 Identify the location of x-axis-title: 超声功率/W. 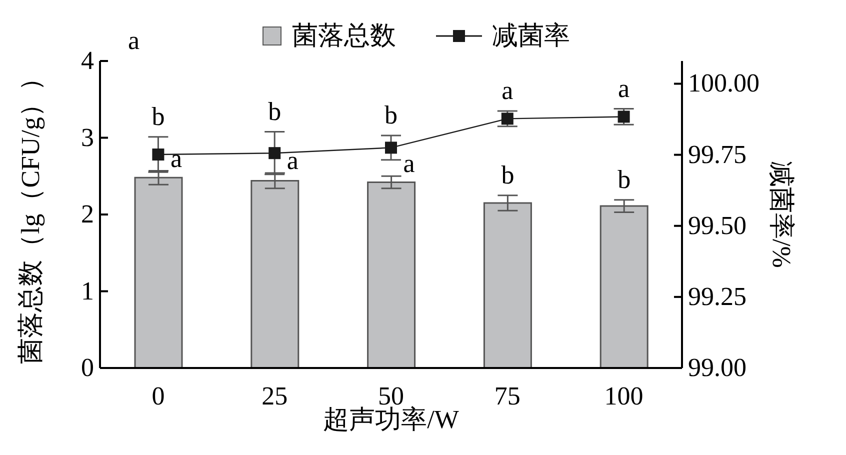
(391, 419).